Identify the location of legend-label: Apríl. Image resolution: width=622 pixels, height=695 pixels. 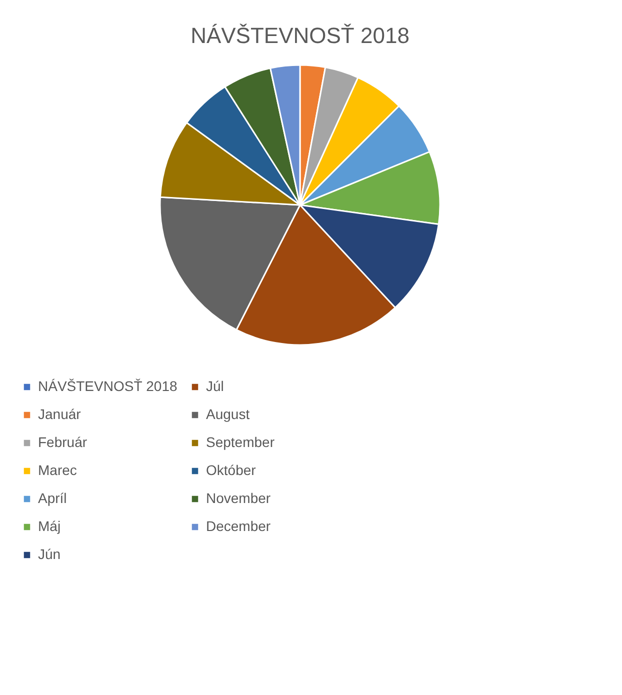
(52, 498).